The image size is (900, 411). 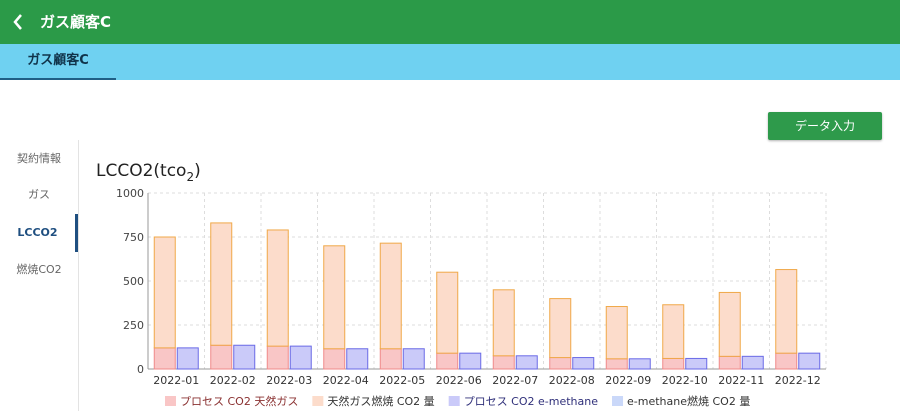 What do you see at coordinates (741, 380) in the screenshot?
I see `x-tick-label: 2022-11` at bounding box center [741, 380].